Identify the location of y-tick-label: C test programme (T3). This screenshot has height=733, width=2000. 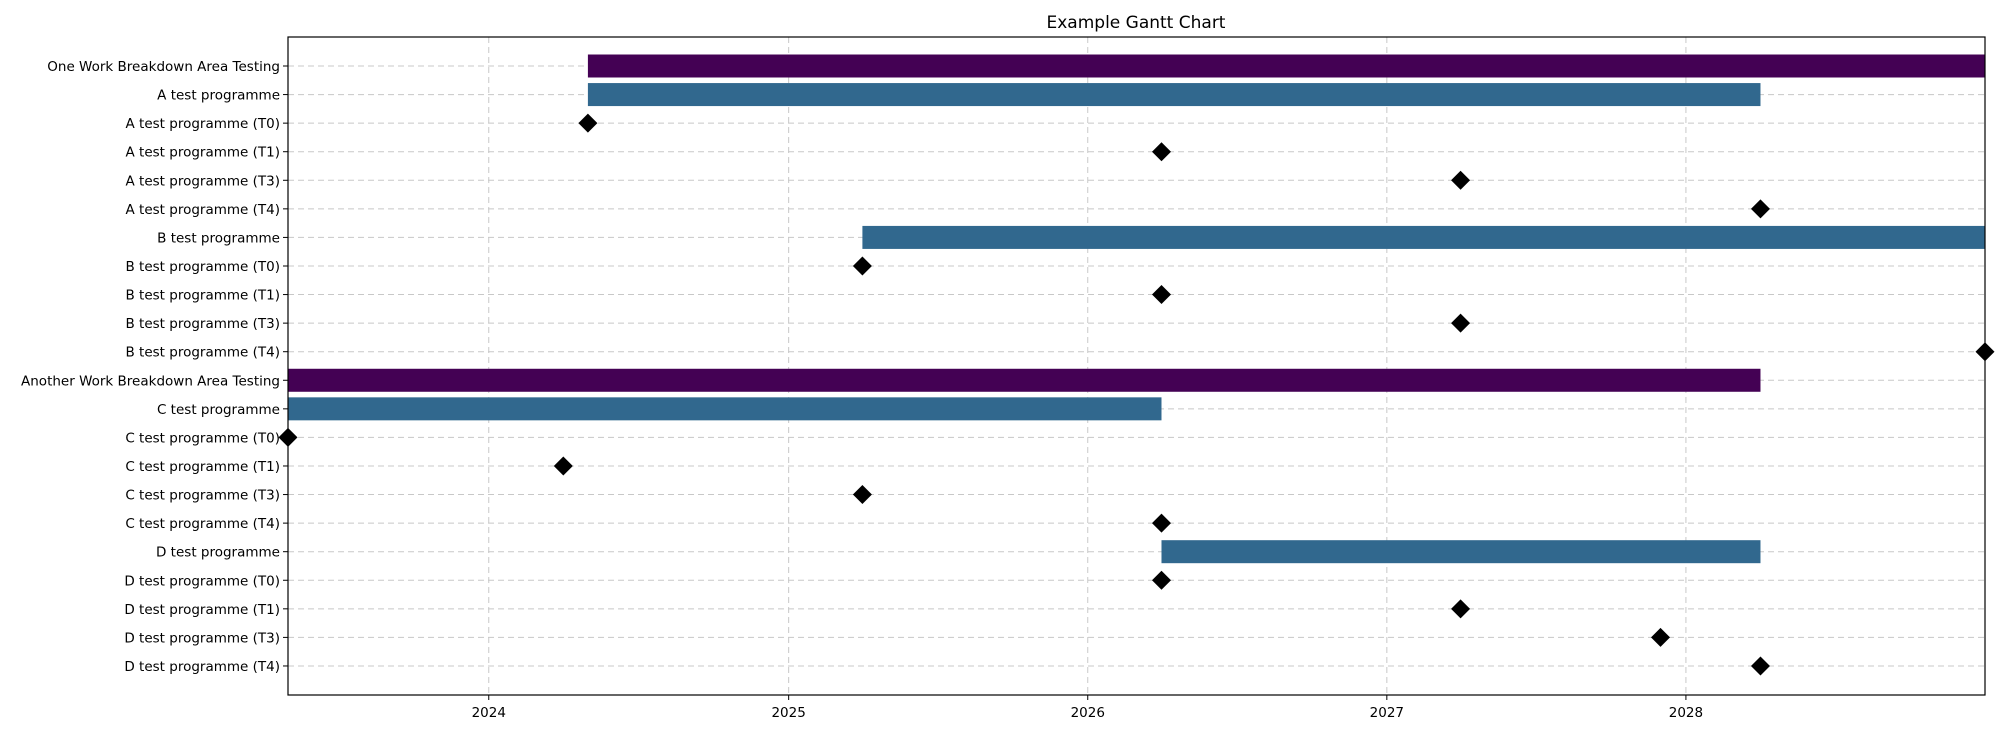
(202, 496).